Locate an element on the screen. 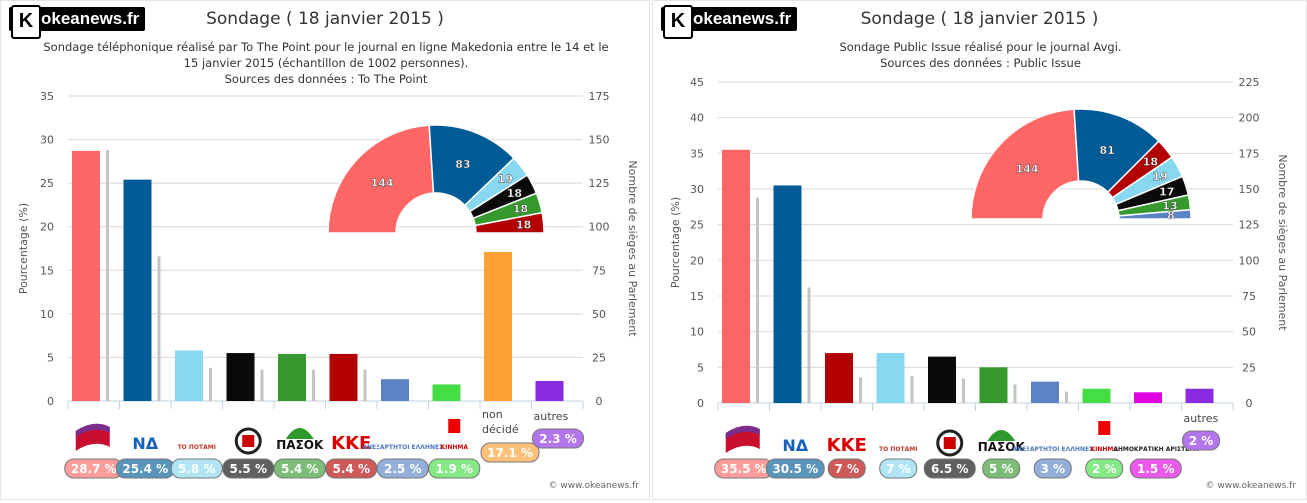 This screenshot has width=1307, height=503. party-logo: ΝΔ is located at coordinates (145, 443).